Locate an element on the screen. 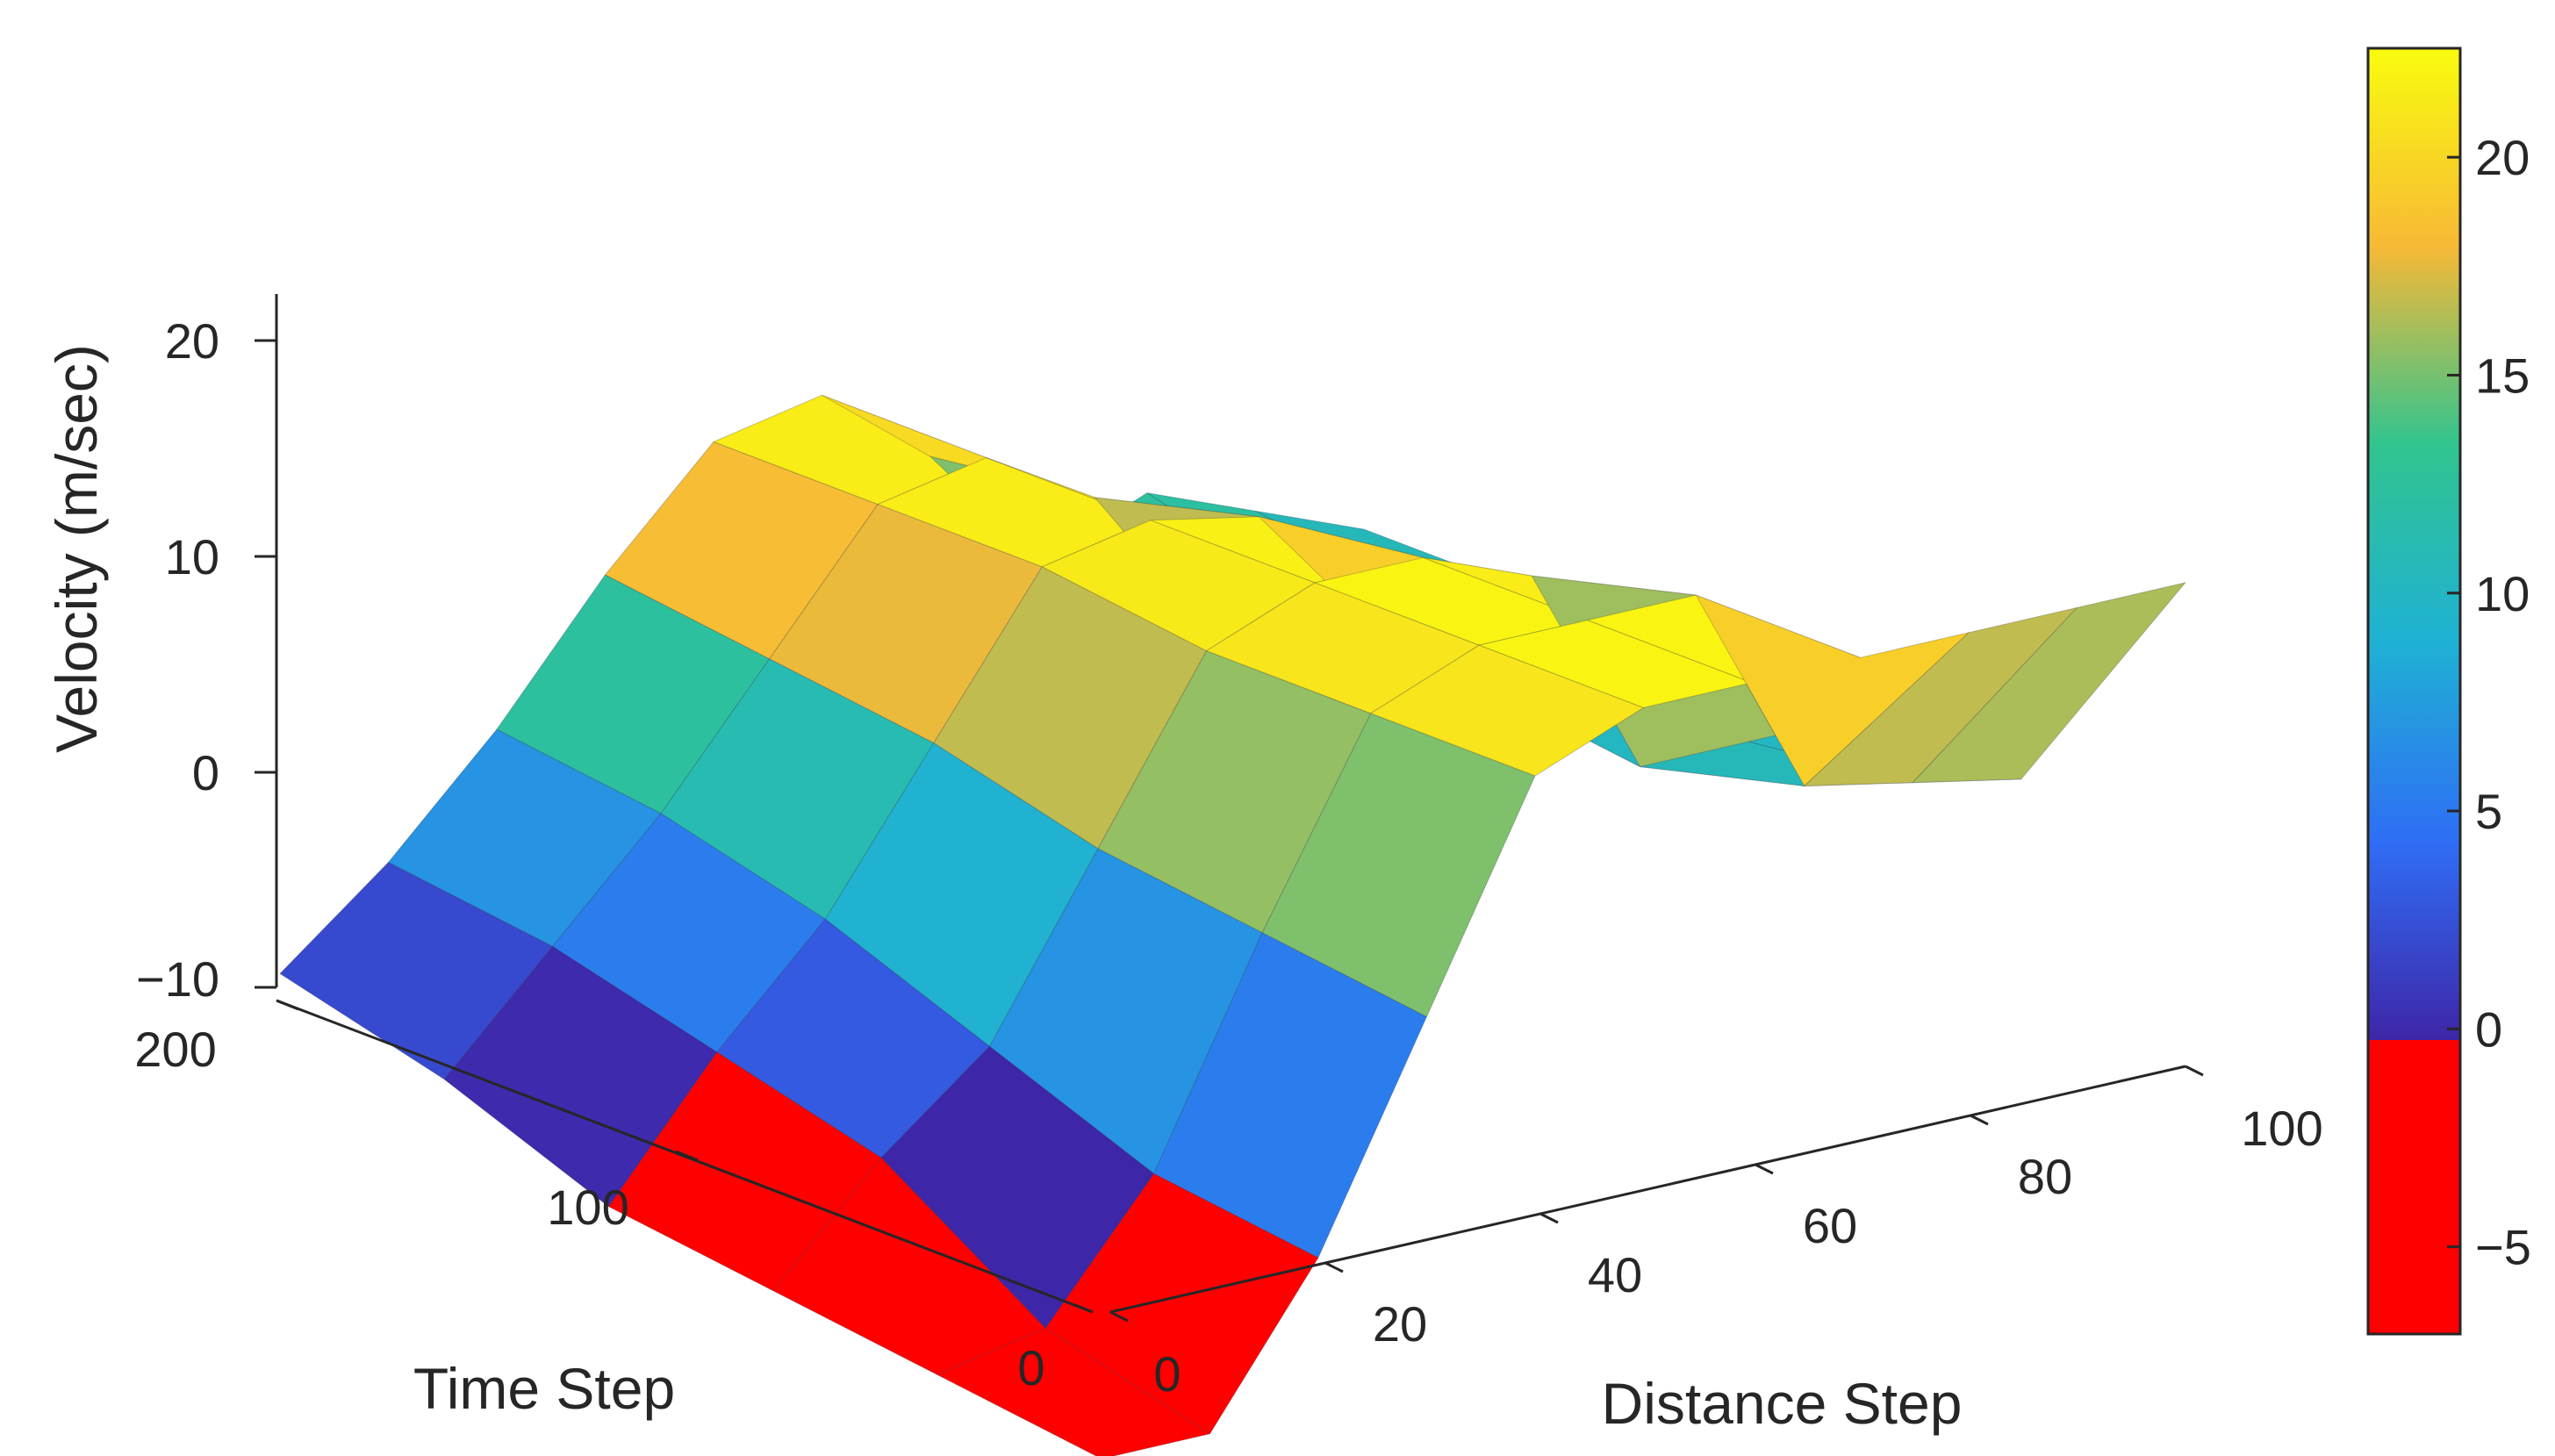  y-tick-label: 100 is located at coordinates (587, 1207).